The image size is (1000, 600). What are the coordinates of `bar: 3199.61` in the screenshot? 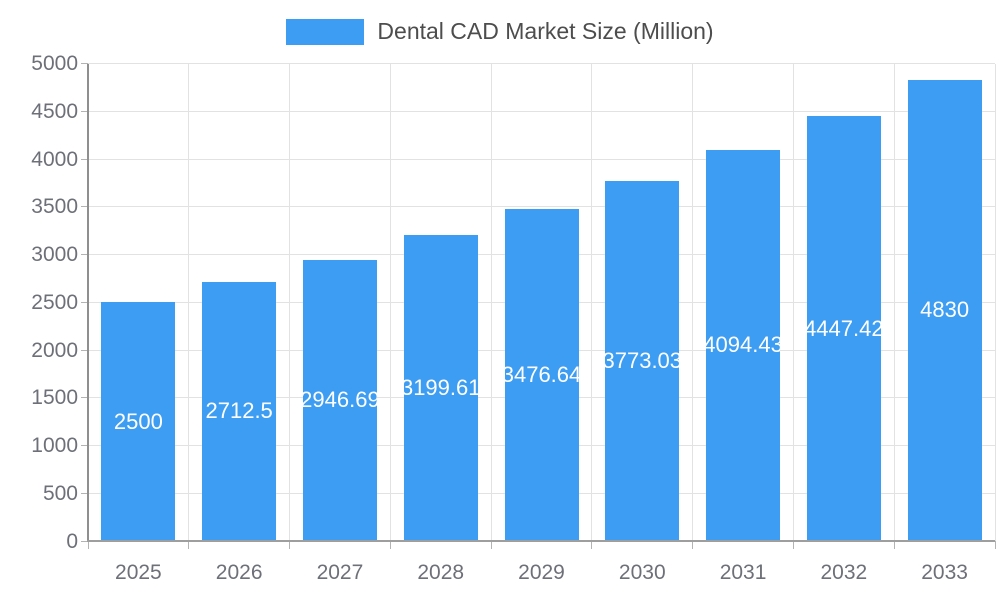 It's located at (440, 388).